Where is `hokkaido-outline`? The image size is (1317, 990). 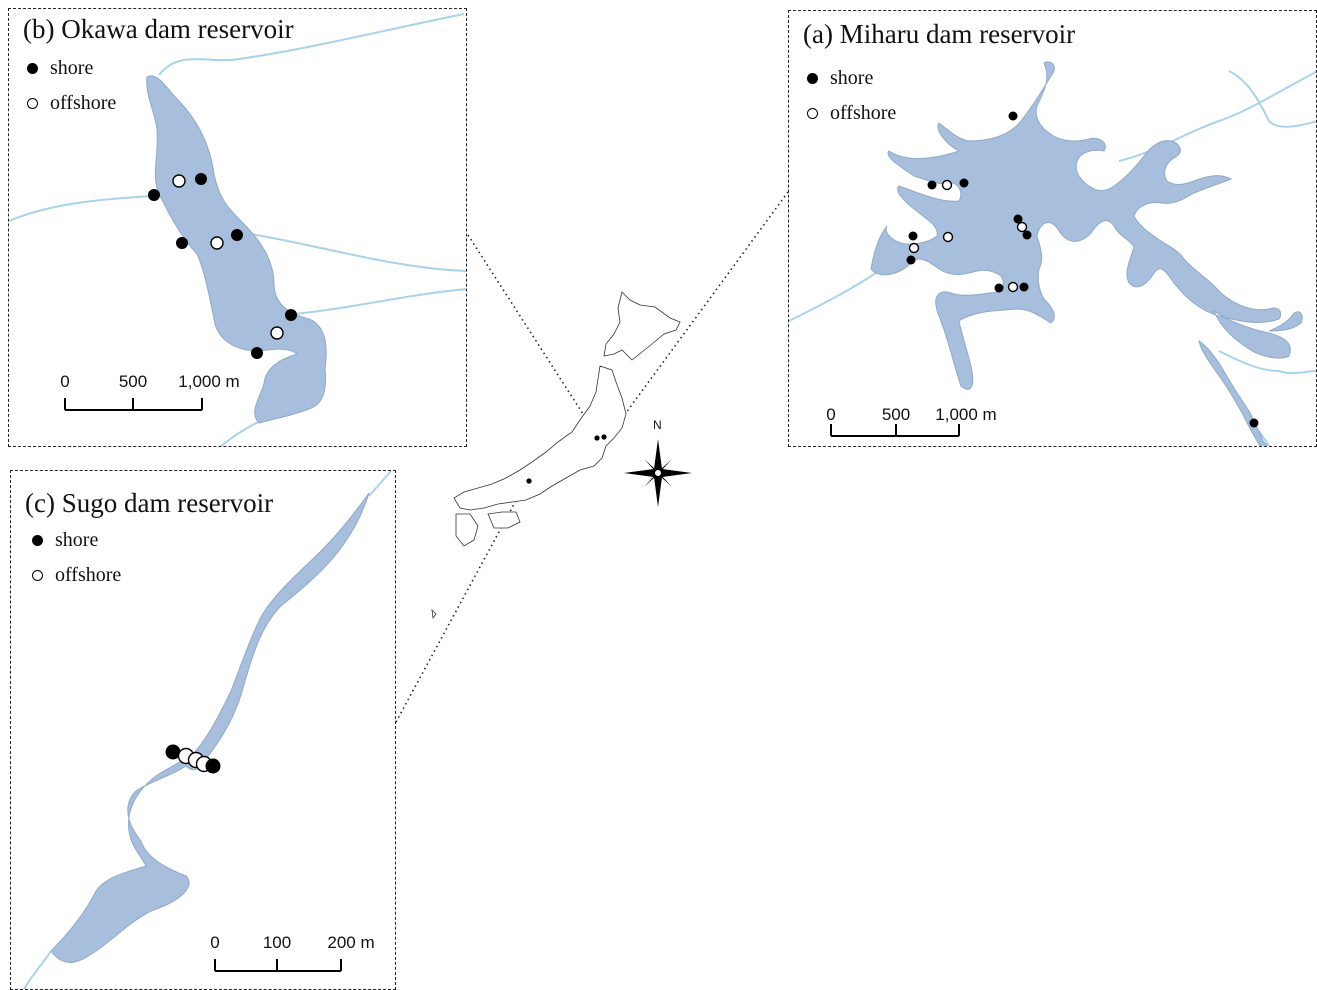
hokkaido-outline is located at coordinates (642, 326).